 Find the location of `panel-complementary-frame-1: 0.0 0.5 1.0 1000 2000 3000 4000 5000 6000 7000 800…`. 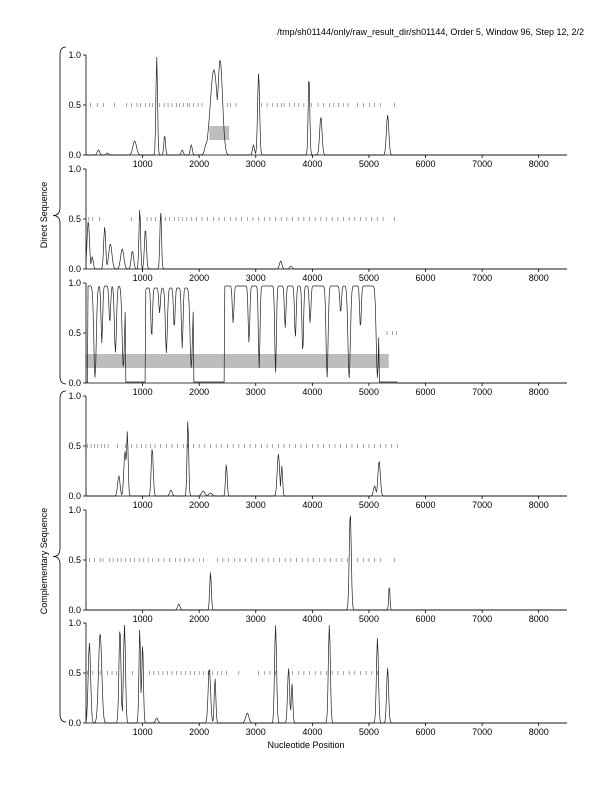

panel-complementary-frame-1: 0.0 0.5 1.0 1000 2000 3000 4000 5000 6000 7000 800… is located at coordinates (317, 450).